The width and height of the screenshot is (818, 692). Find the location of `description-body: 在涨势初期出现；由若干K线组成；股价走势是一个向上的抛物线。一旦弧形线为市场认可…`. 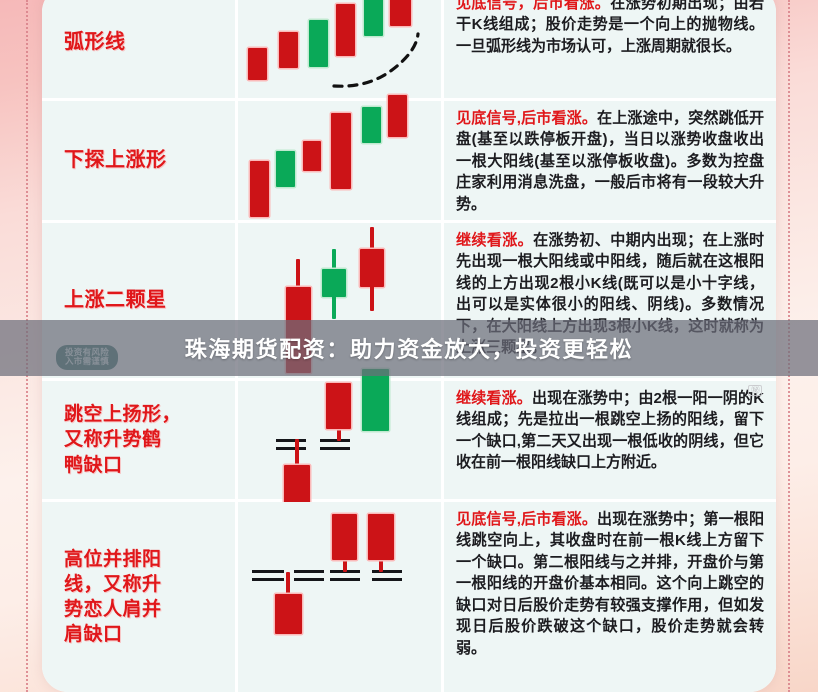

description-body: 在涨势初期出现；由若干K线组成；股价走势是一个向上的抛物线。一旦弧形线为市场认可… is located at coordinates (610, 27).